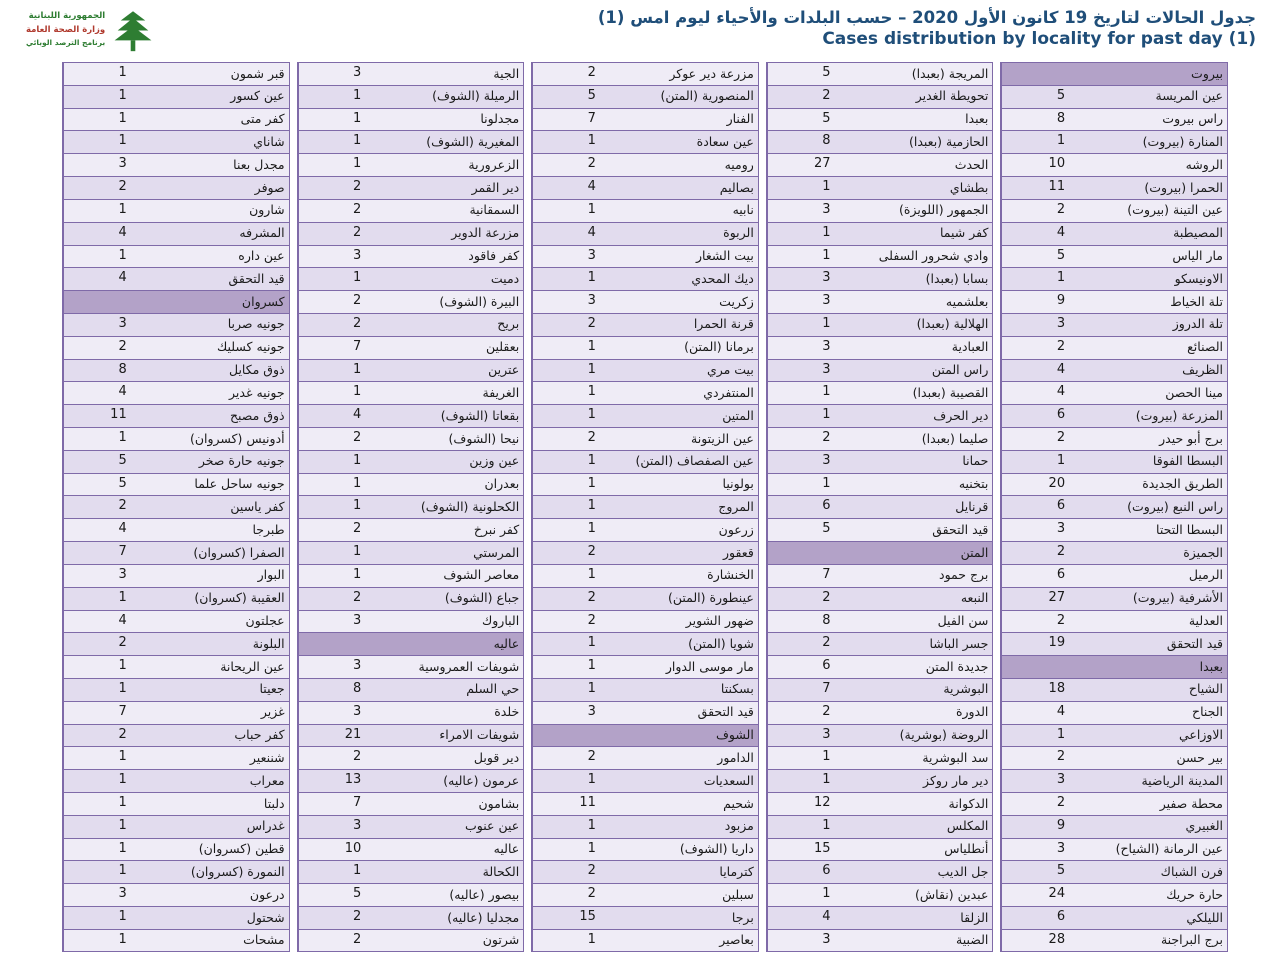 This screenshot has width=1280, height=960. What do you see at coordinates (879, 780) in the screenshot?
I see `locality-row: دير مار روكز 1` at bounding box center [879, 780].